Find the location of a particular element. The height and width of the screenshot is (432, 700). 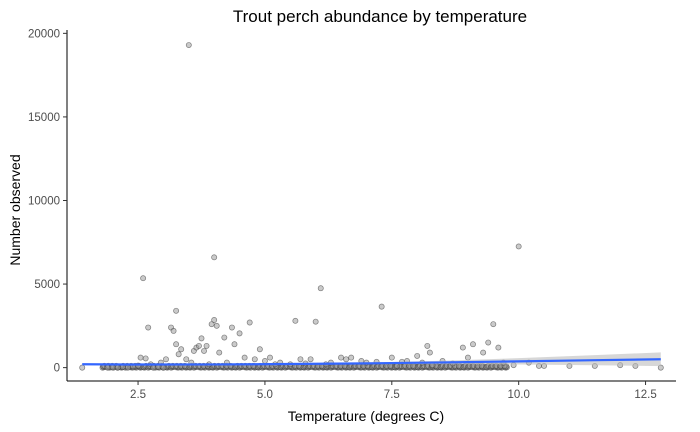

y-tick-label: 10000 is located at coordinates (44, 201).